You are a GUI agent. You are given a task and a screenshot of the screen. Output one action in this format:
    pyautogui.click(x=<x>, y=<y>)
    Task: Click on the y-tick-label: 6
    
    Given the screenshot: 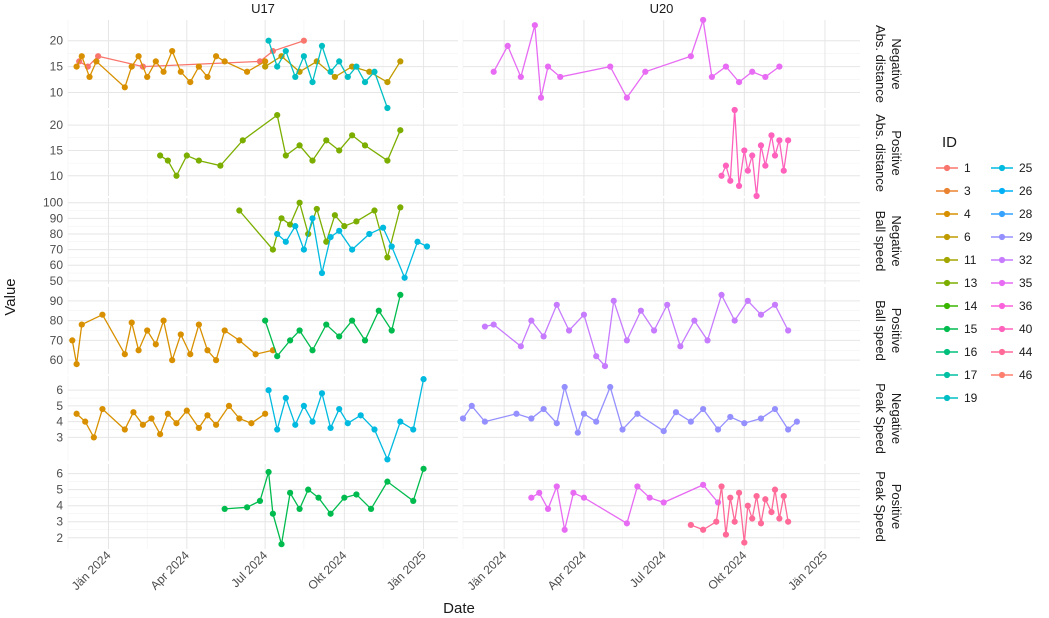 What is the action you would take?
    pyautogui.click(x=59, y=474)
    